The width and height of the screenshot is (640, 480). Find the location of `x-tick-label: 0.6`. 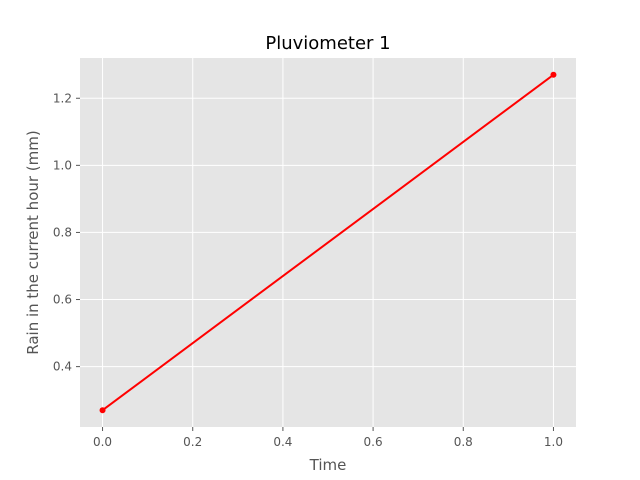

x-tick-label: 0.6 is located at coordinates (373, 442).